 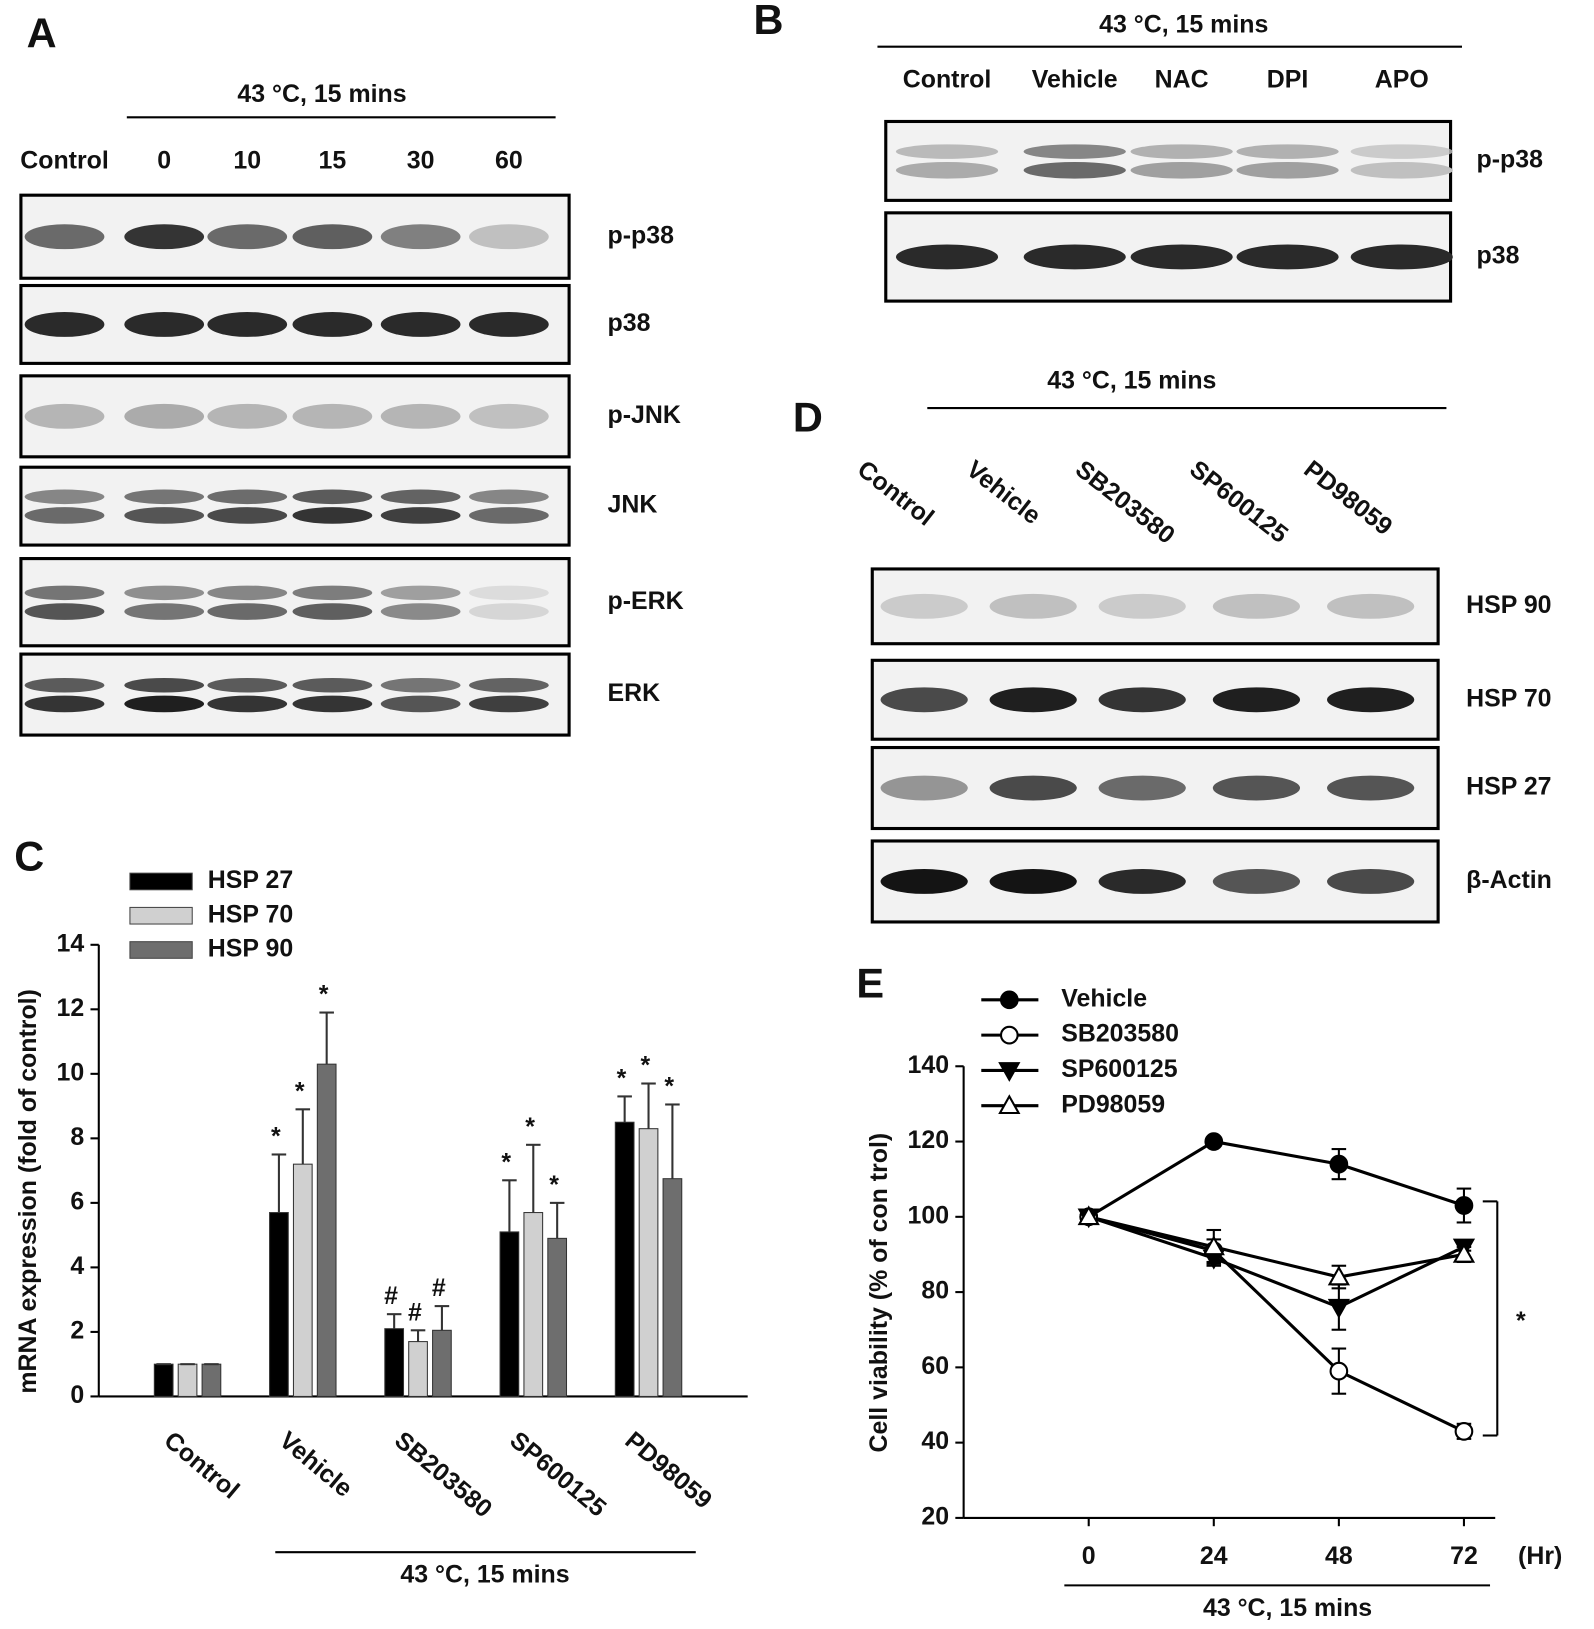 What do you see at coordinates (808, 416) in the screenshot?
I see `panel-letter: D` at bounding box center [808, 416].